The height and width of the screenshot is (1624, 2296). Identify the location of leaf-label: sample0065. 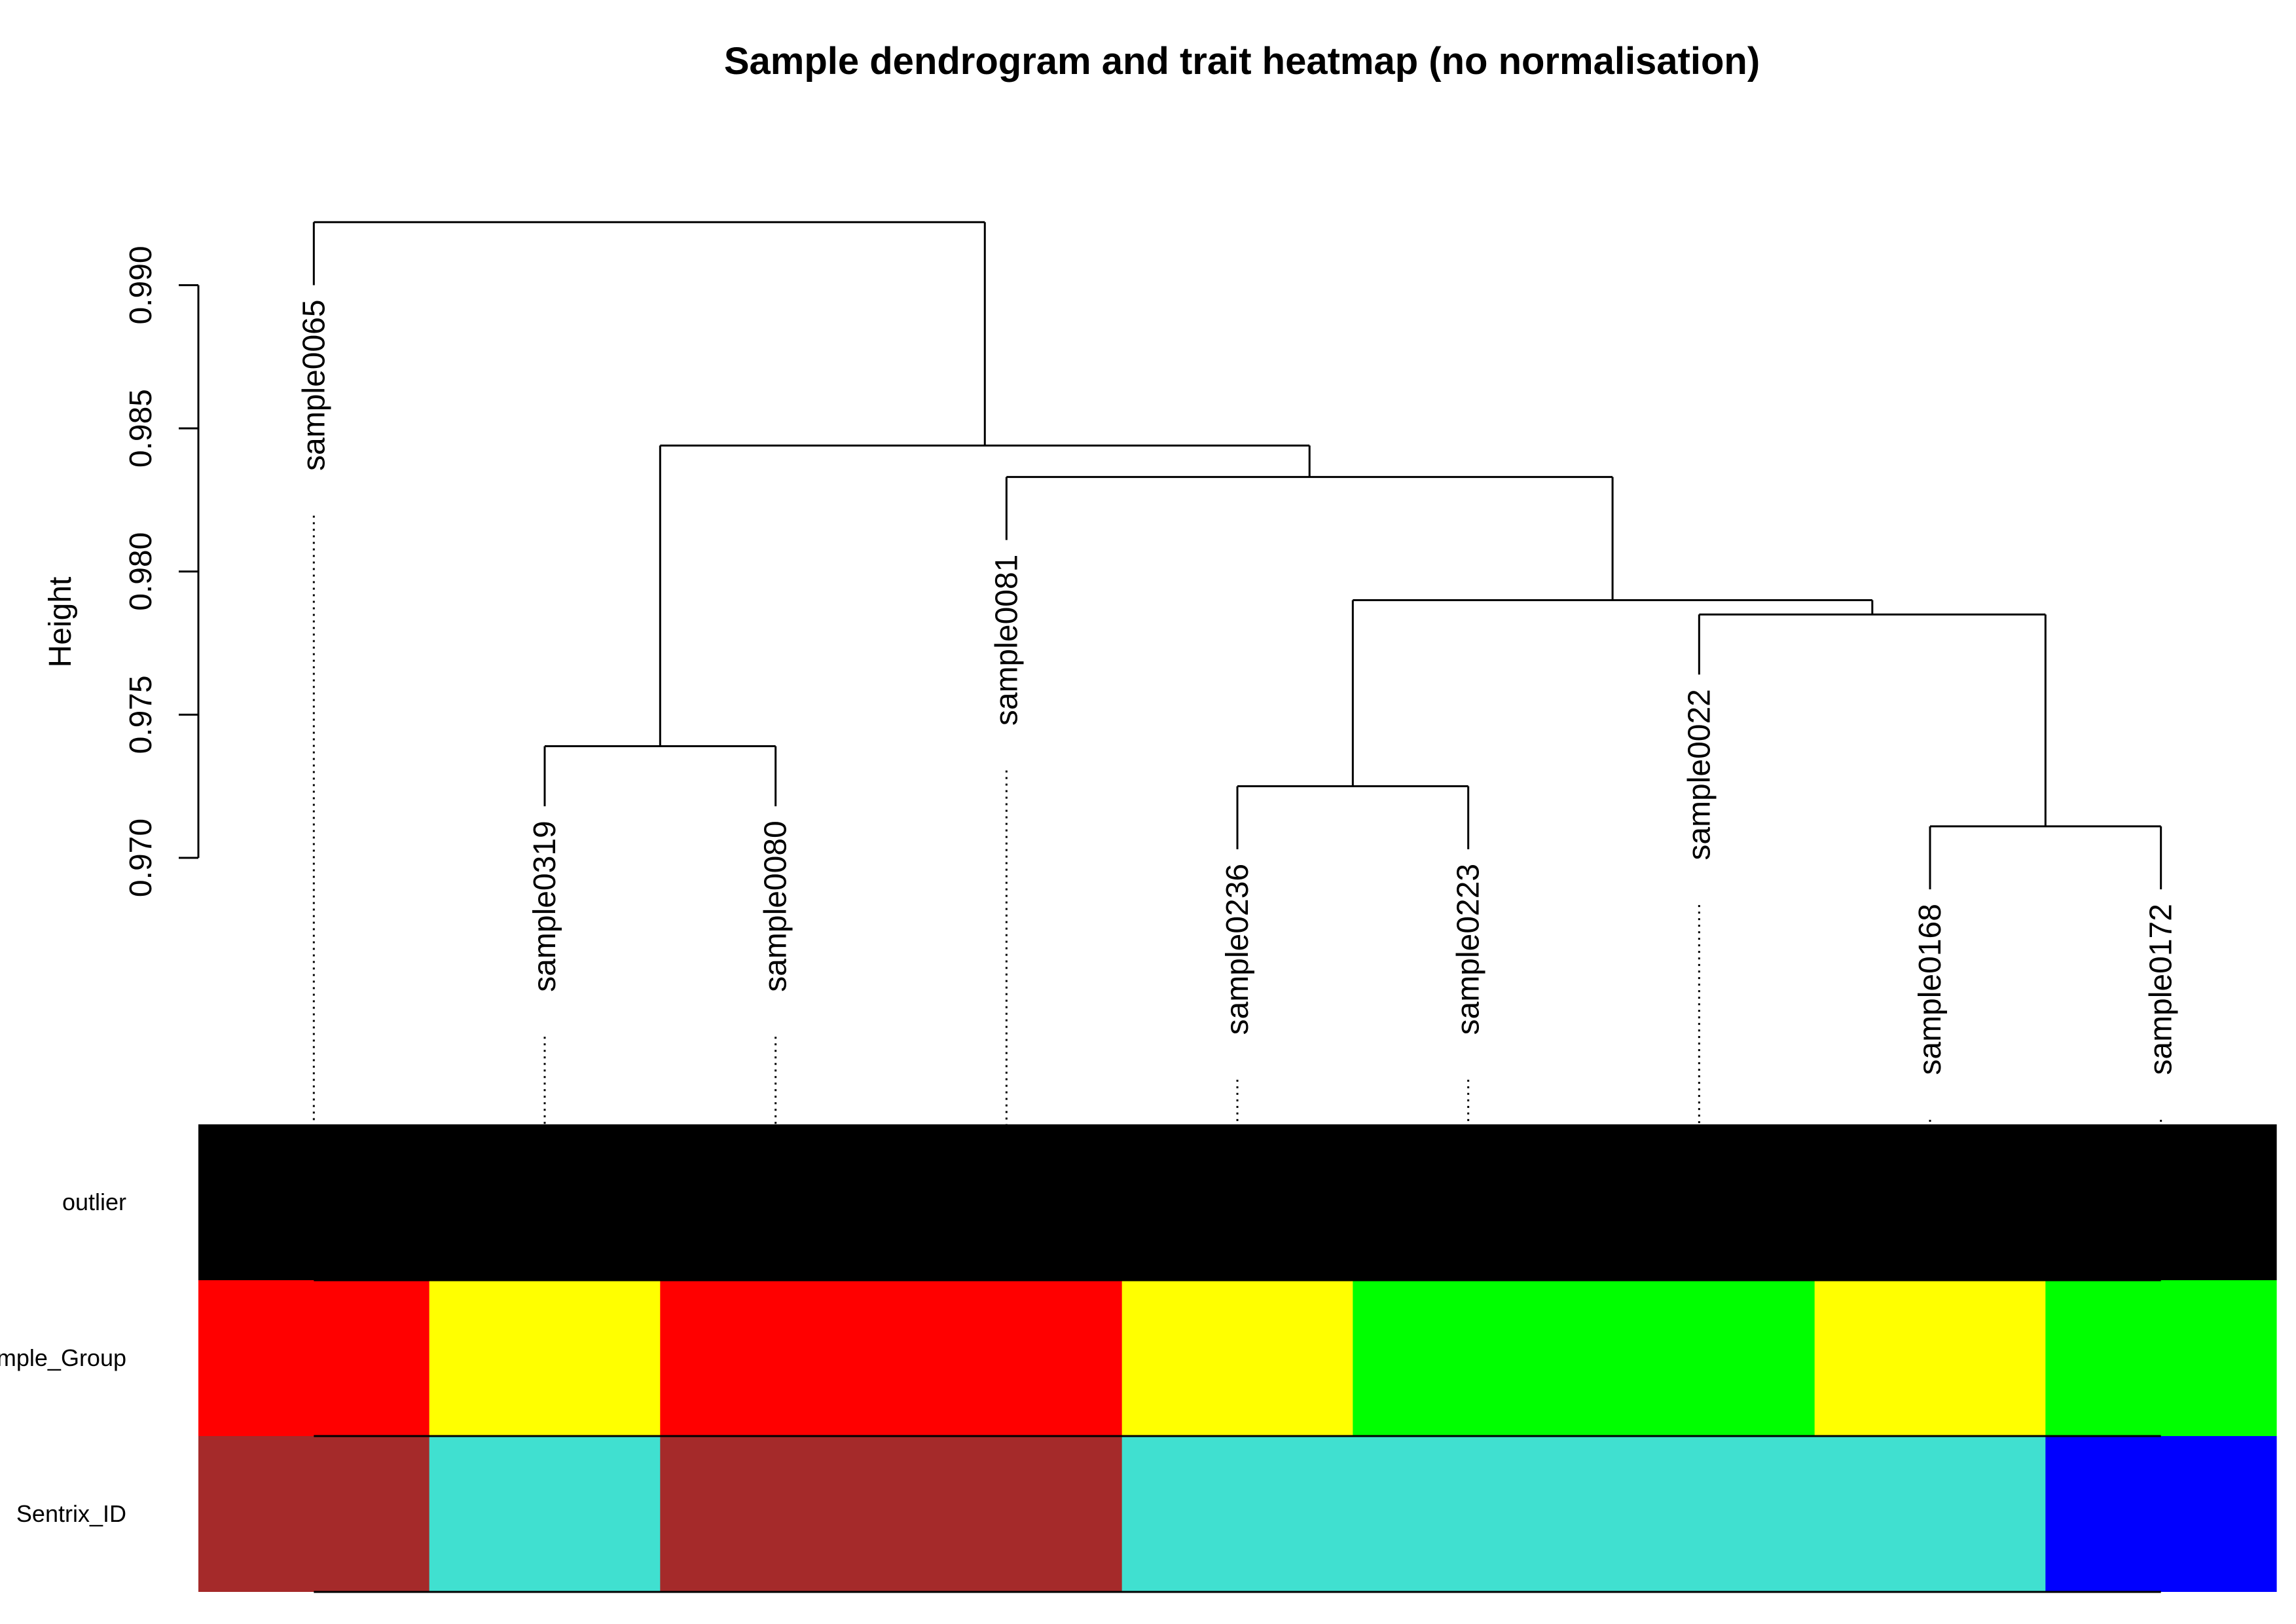
(314, 385).